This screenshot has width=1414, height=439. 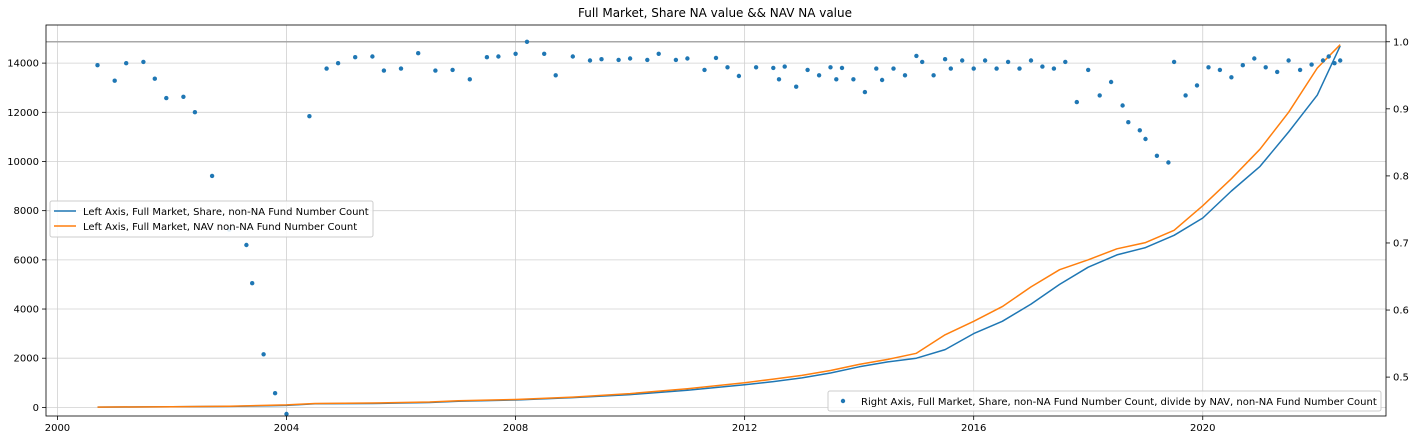 What do you see at coordinates (26, 211) in the screenshot?
I see `y-left-tick-label: 8000` at bounding box center [26, 211].